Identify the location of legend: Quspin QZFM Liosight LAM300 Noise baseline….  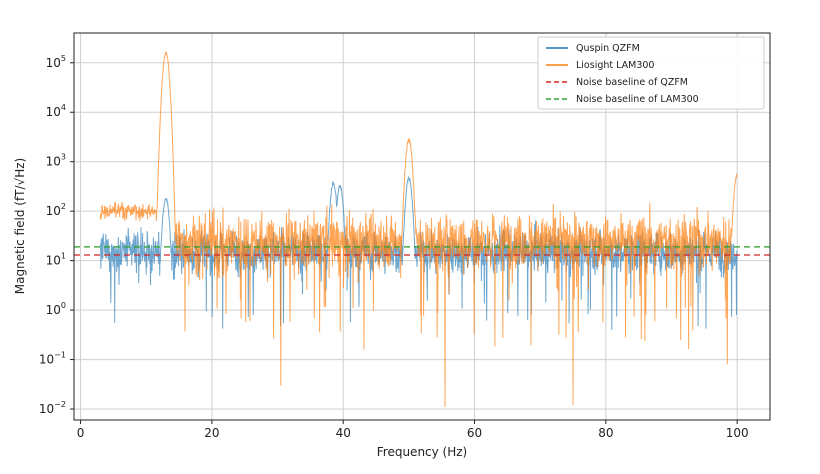
(651, 73).